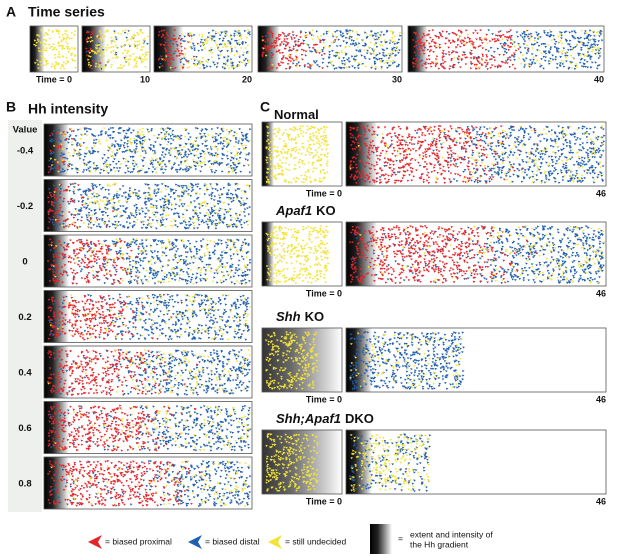 This screenshot has height=556, width=617. What do you see at coordinates (145, 79) in the screenshot?
I see `time-label: 10` at bounding box center [145, 79].